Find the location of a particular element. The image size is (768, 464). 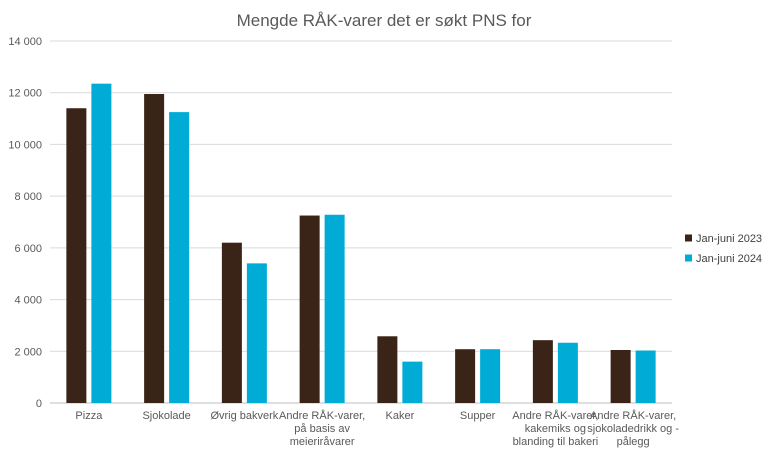

x-category-label-line: Pizza is located at coordinates (89, 416).